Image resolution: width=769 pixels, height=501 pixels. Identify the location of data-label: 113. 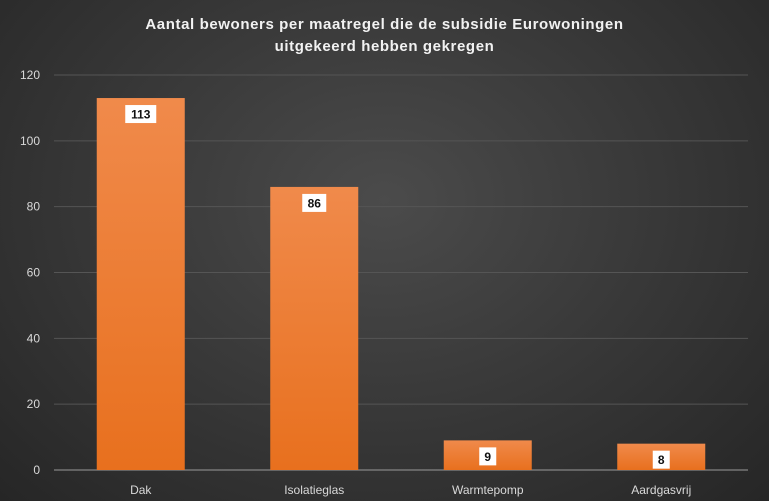
(141, 115).